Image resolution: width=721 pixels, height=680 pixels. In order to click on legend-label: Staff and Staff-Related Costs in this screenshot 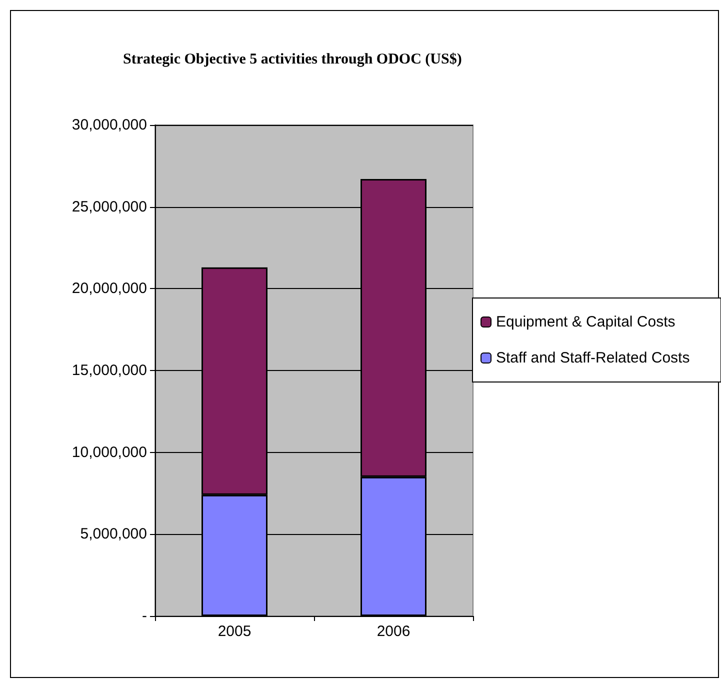, I will do `click(593, 358)`.